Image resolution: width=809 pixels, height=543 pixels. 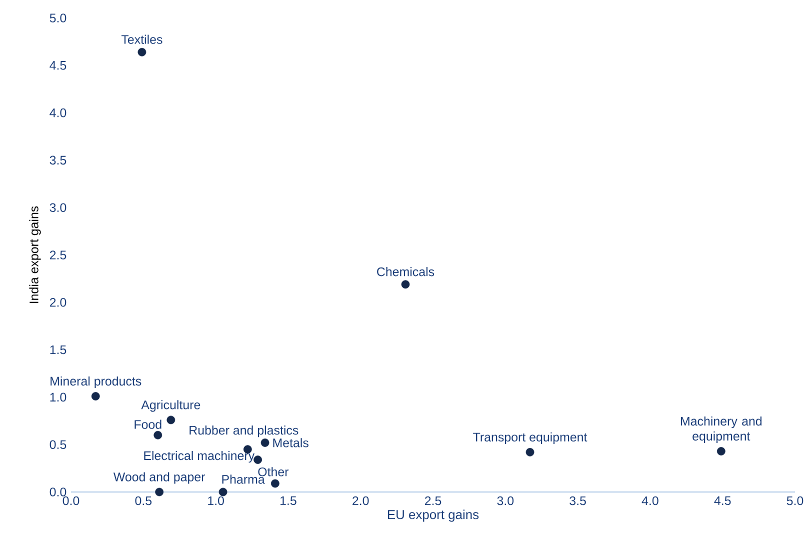 I want to click on annotation: Rubber and plastics, so click(x=244, y=432).